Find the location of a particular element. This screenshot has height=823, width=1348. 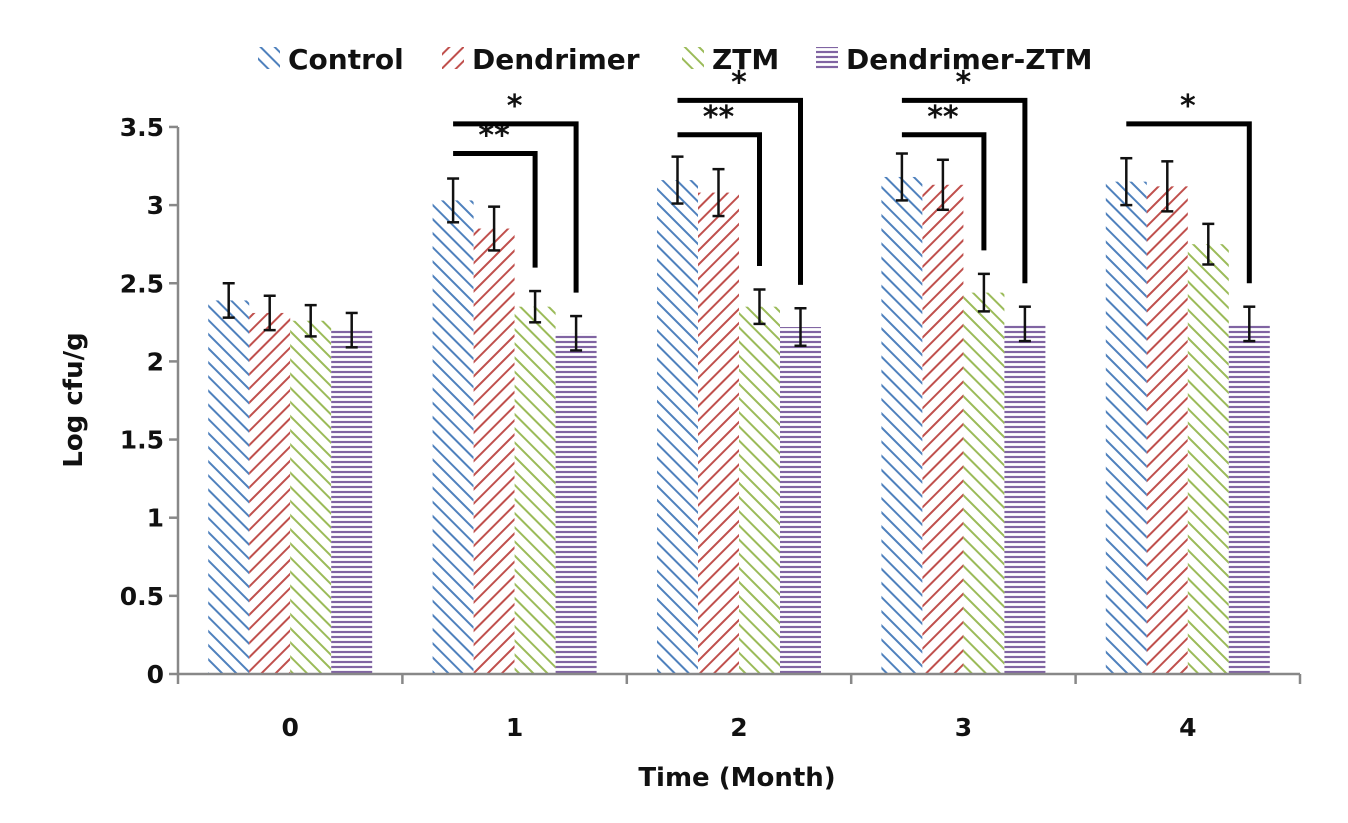

y-tick-label-0.5: 0.5 is located at coordinates (142, 596).